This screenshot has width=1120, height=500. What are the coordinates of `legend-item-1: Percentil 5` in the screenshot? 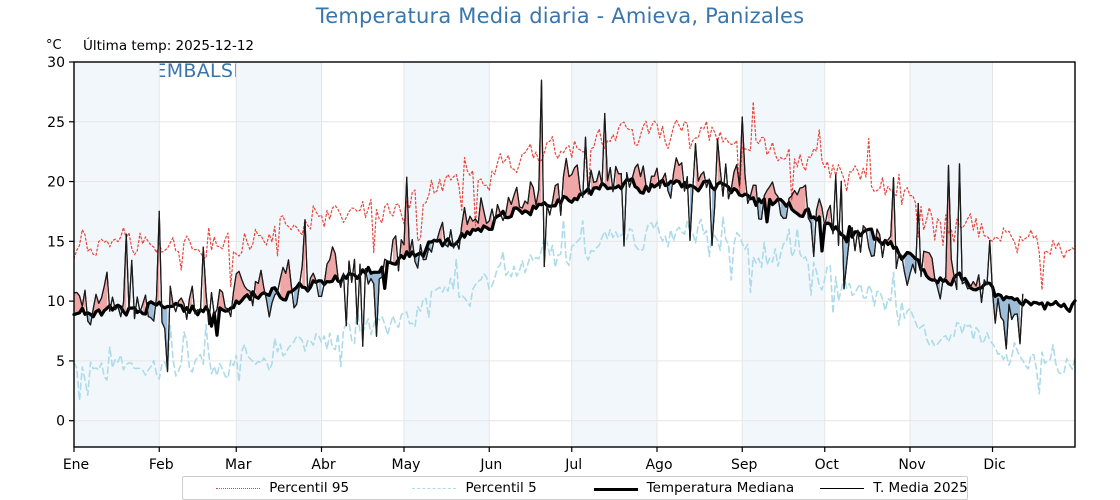 It's located at (474, 488).